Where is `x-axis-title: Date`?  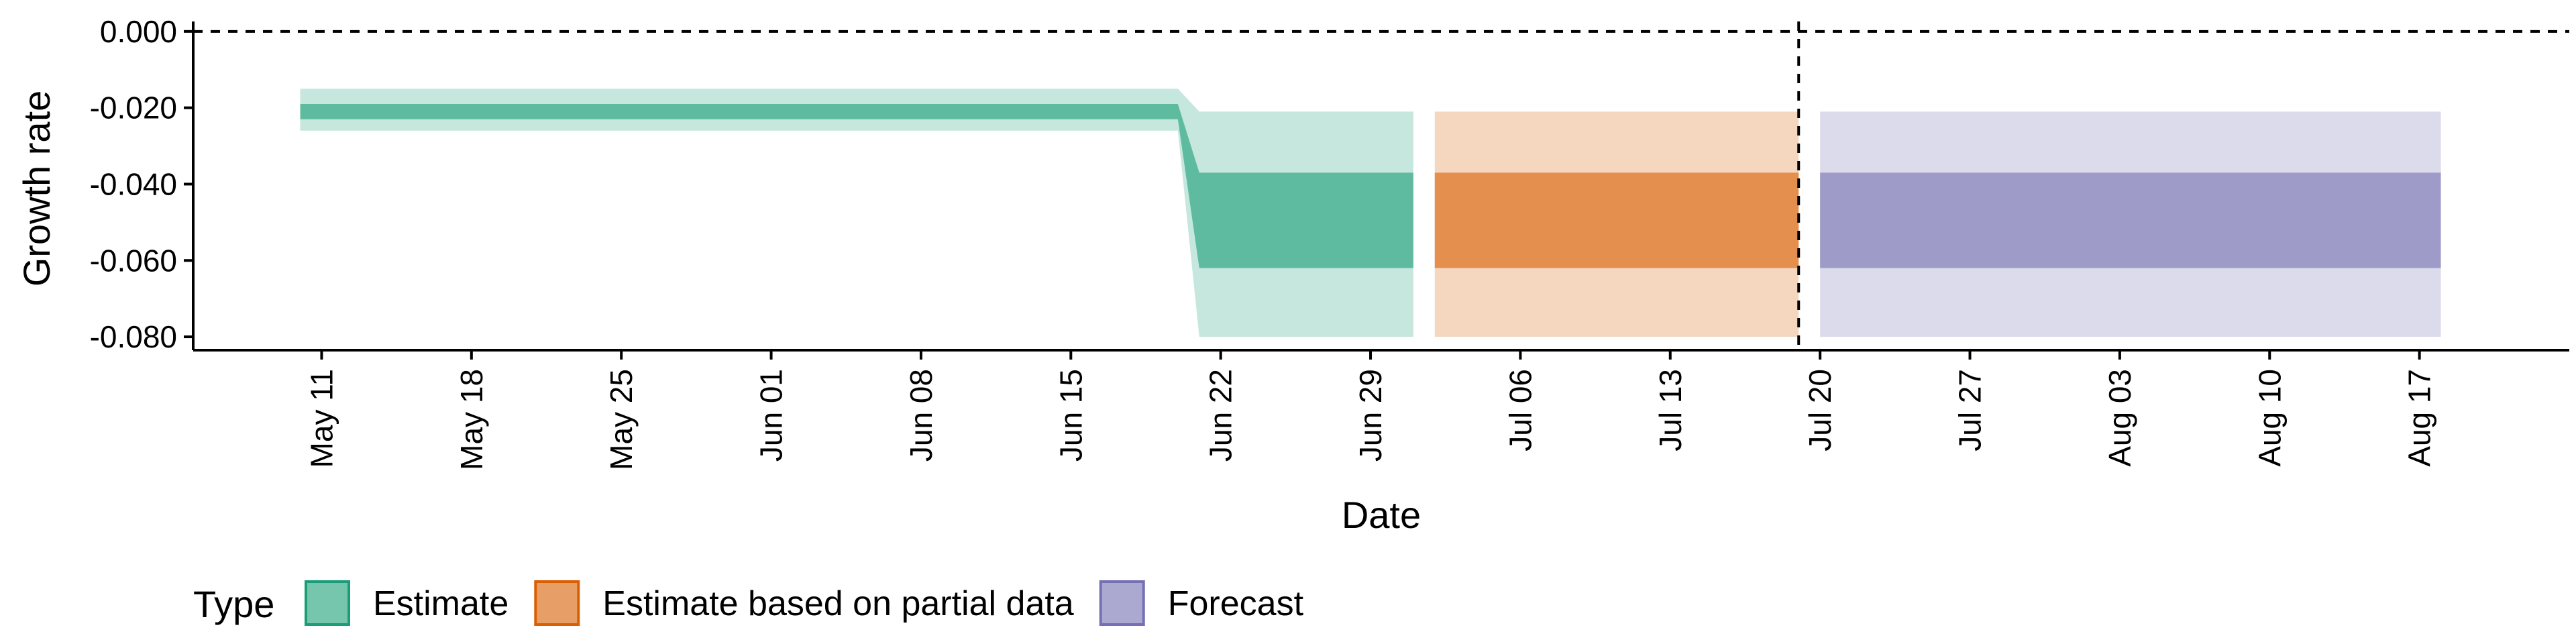 x-axis-title: Date is located at coordinates (1381, 515).